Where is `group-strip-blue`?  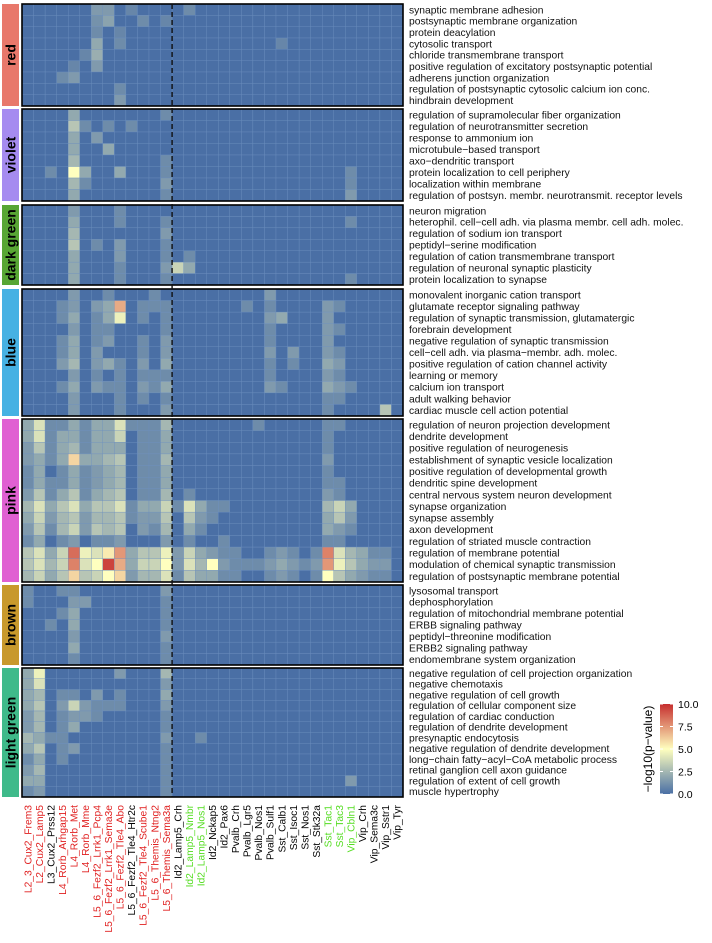
group-strip-blue is located at coordinates (10, 352).